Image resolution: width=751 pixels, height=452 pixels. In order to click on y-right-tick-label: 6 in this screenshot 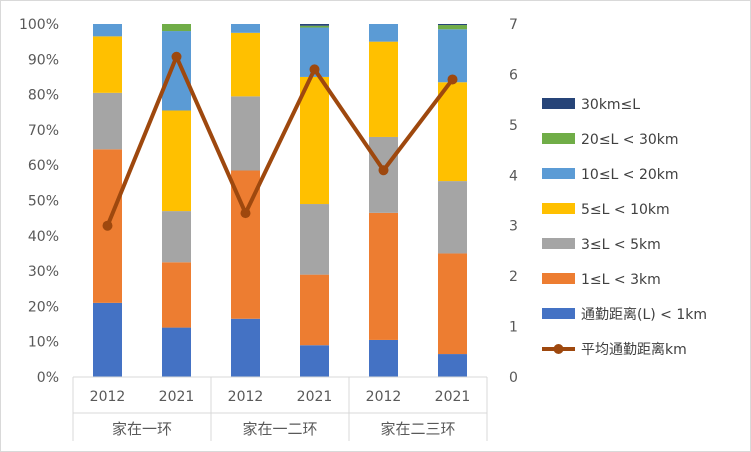, I will do `click(513, 75)`.